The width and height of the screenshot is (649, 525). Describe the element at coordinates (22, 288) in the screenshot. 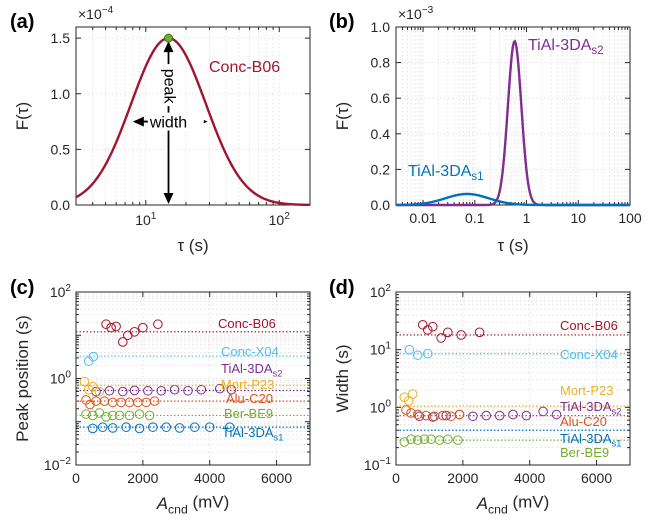

I see `panel-label: (c)` at that location.